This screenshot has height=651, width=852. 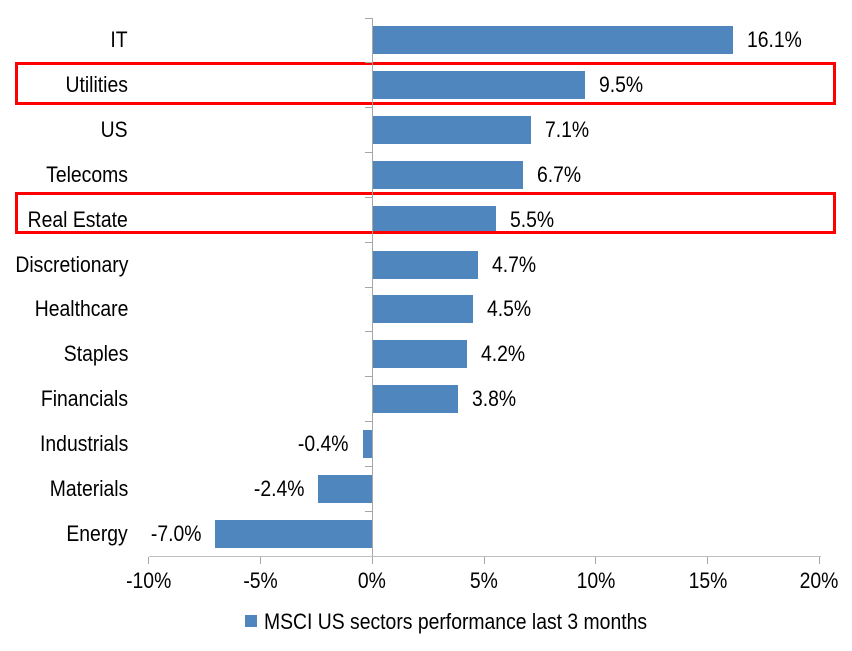 I want to click on text: IT, so click(x=119, y=40).